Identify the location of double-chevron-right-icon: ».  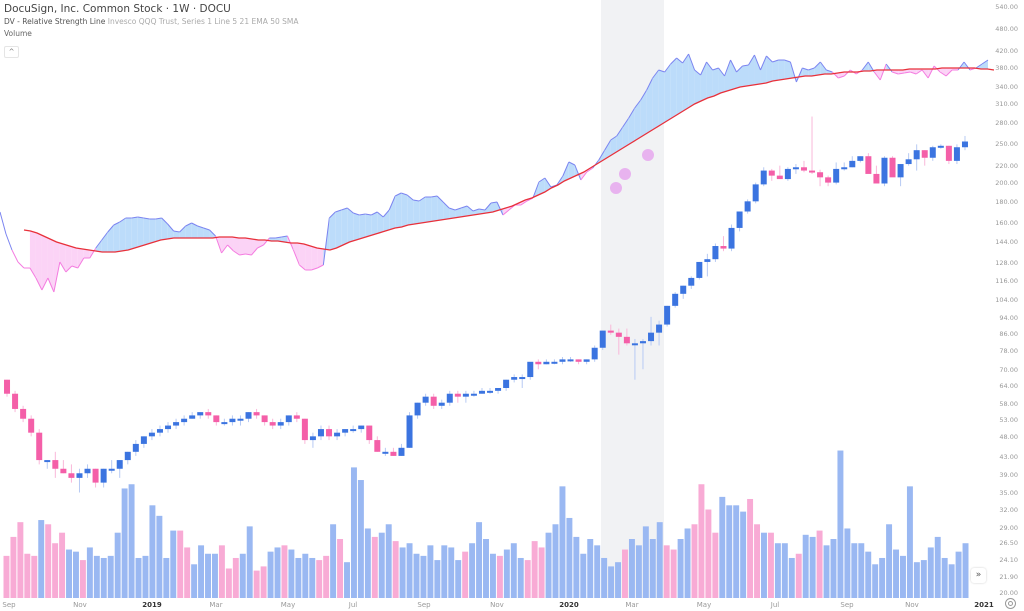
(978, 575).